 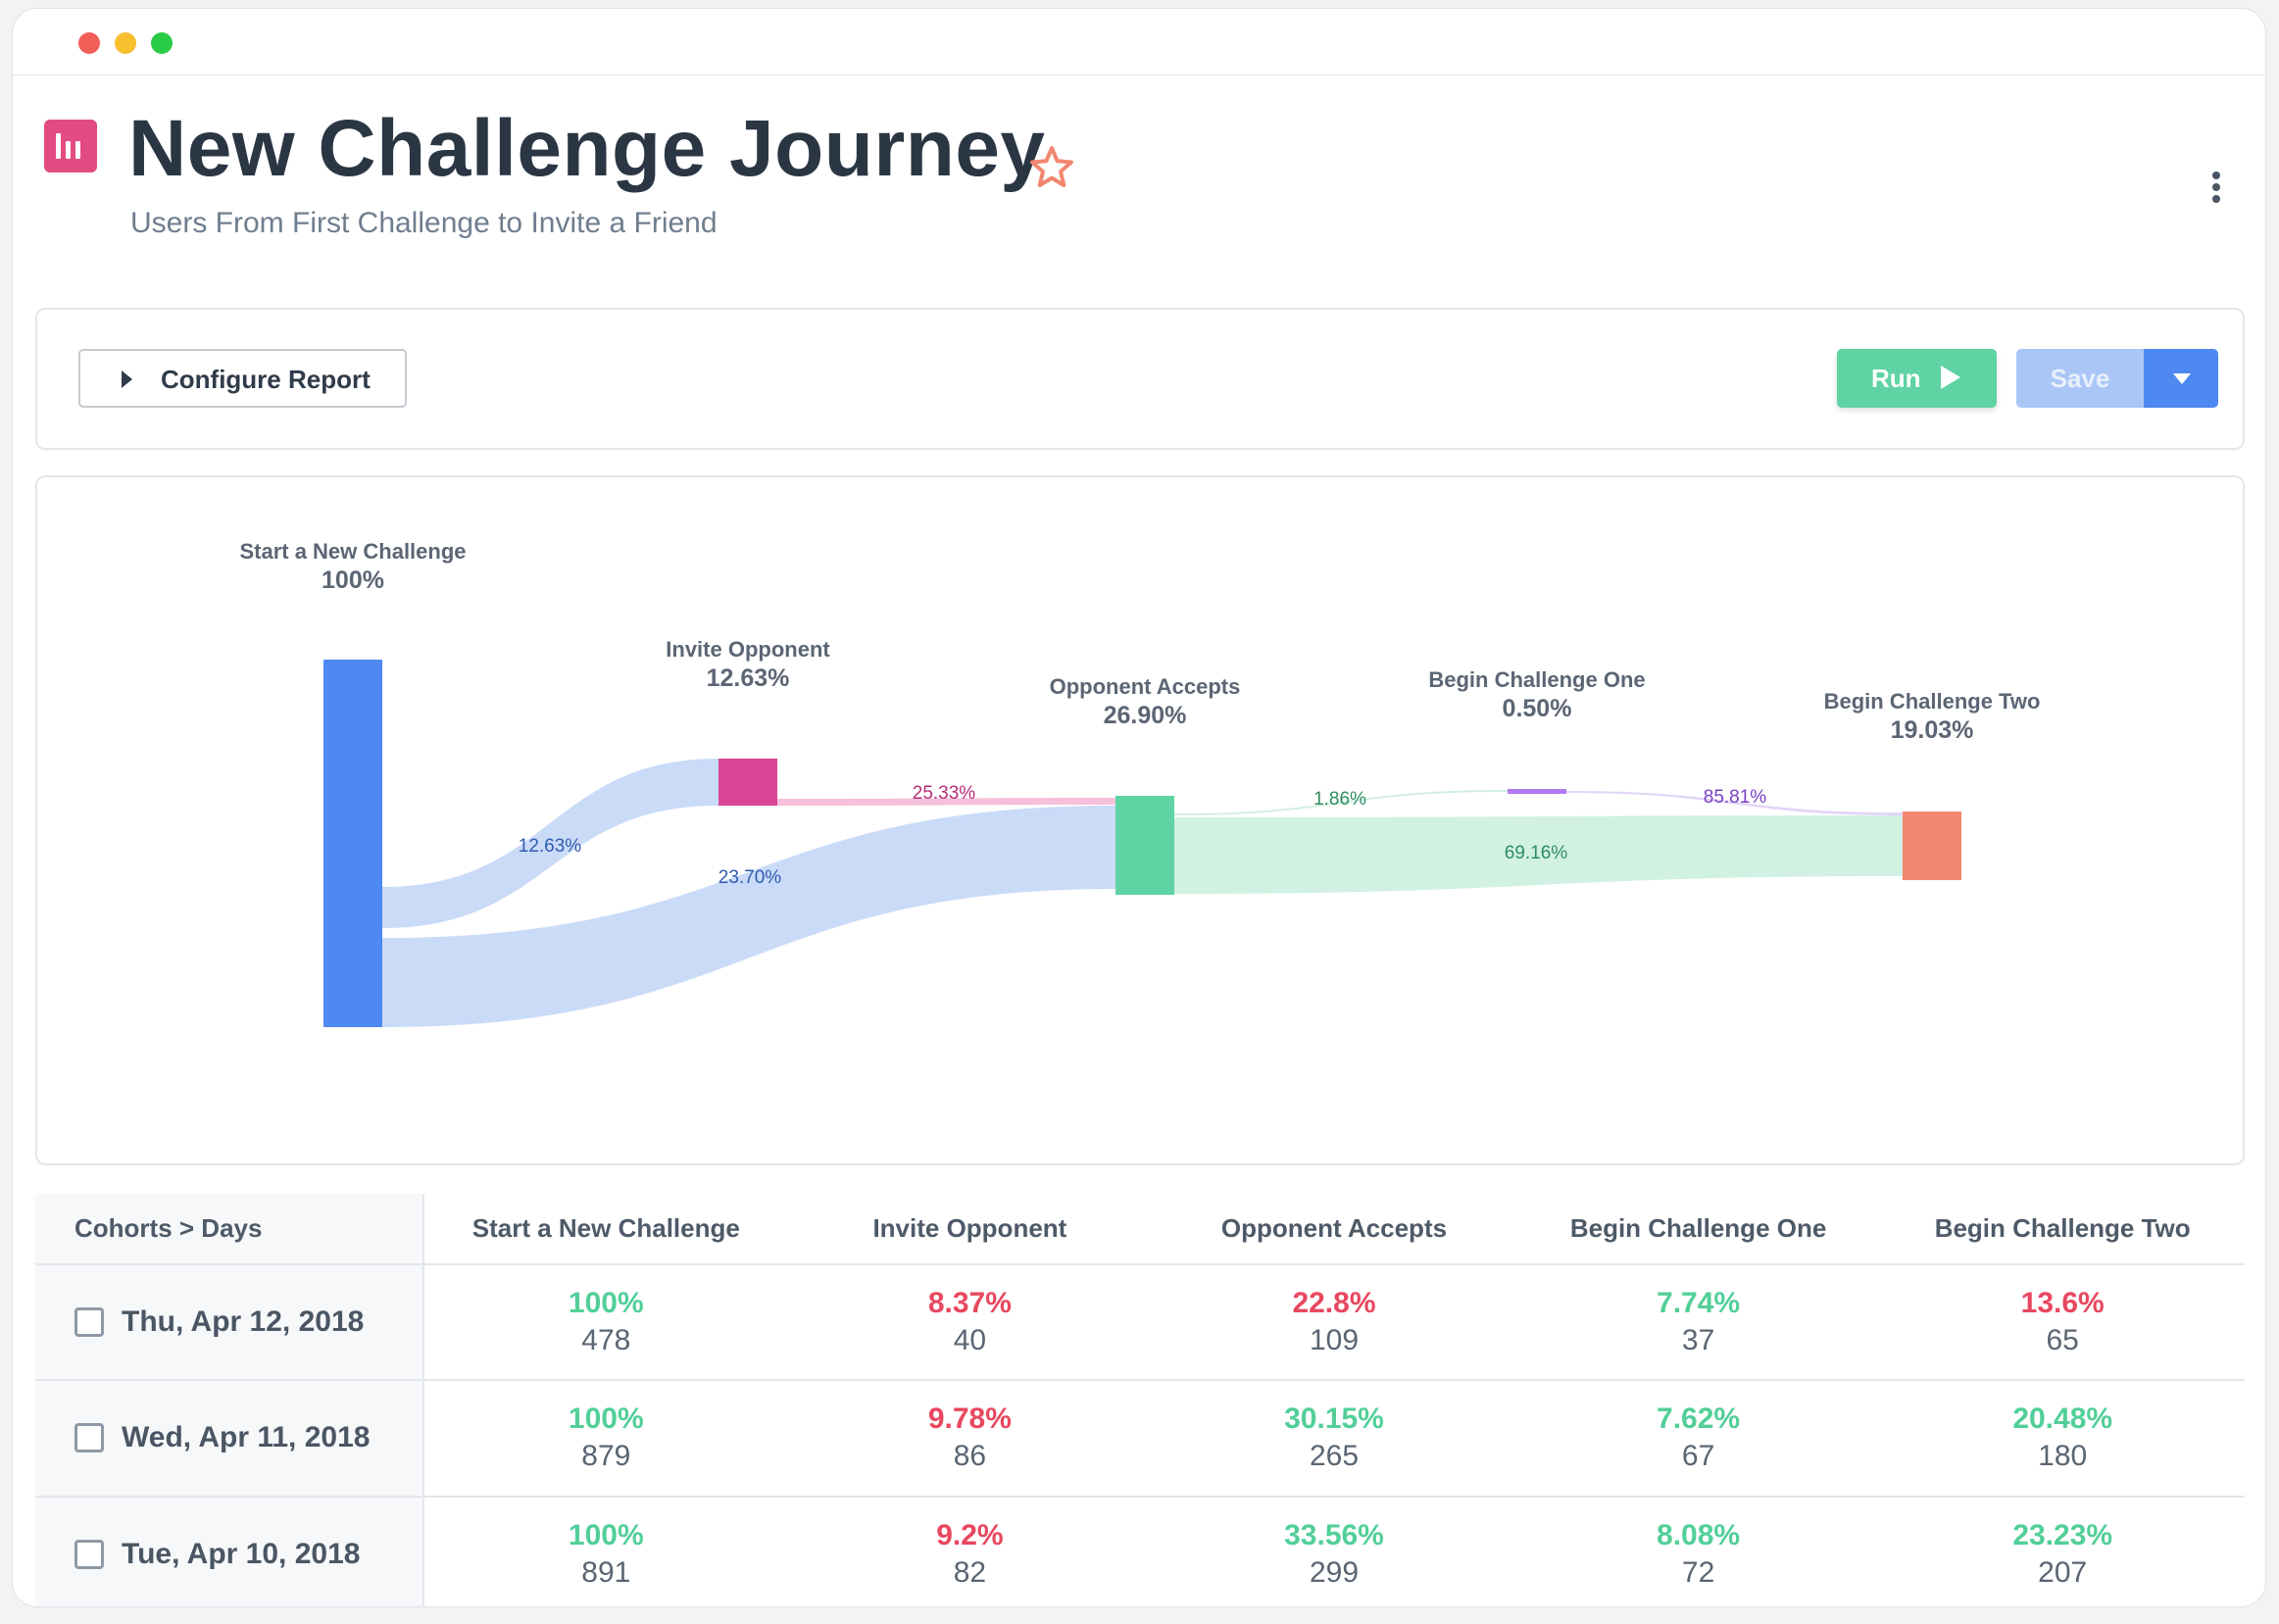 What do you see at coordinates (606, 1340) in the screenshot?
I see `user-count: 478` at bounding box center [606, 1340].